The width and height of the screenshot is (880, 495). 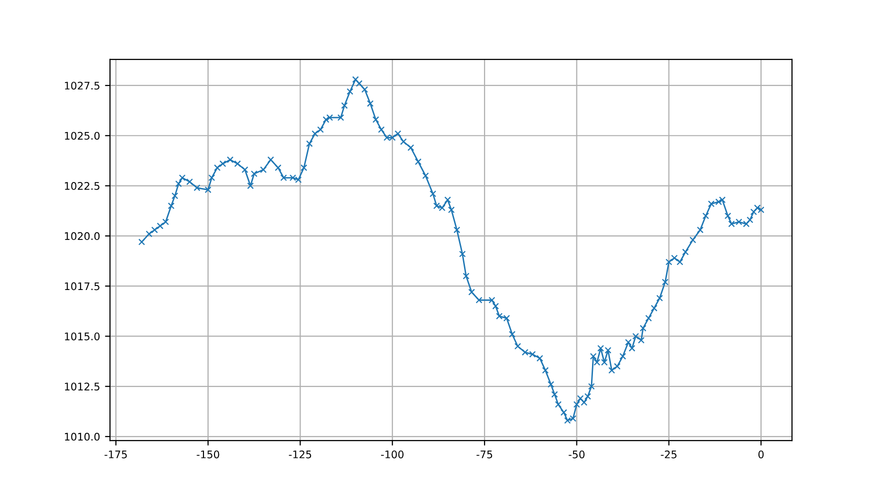 I want to click on y-tick-label: 1015.0, so click(x=82, y=336).